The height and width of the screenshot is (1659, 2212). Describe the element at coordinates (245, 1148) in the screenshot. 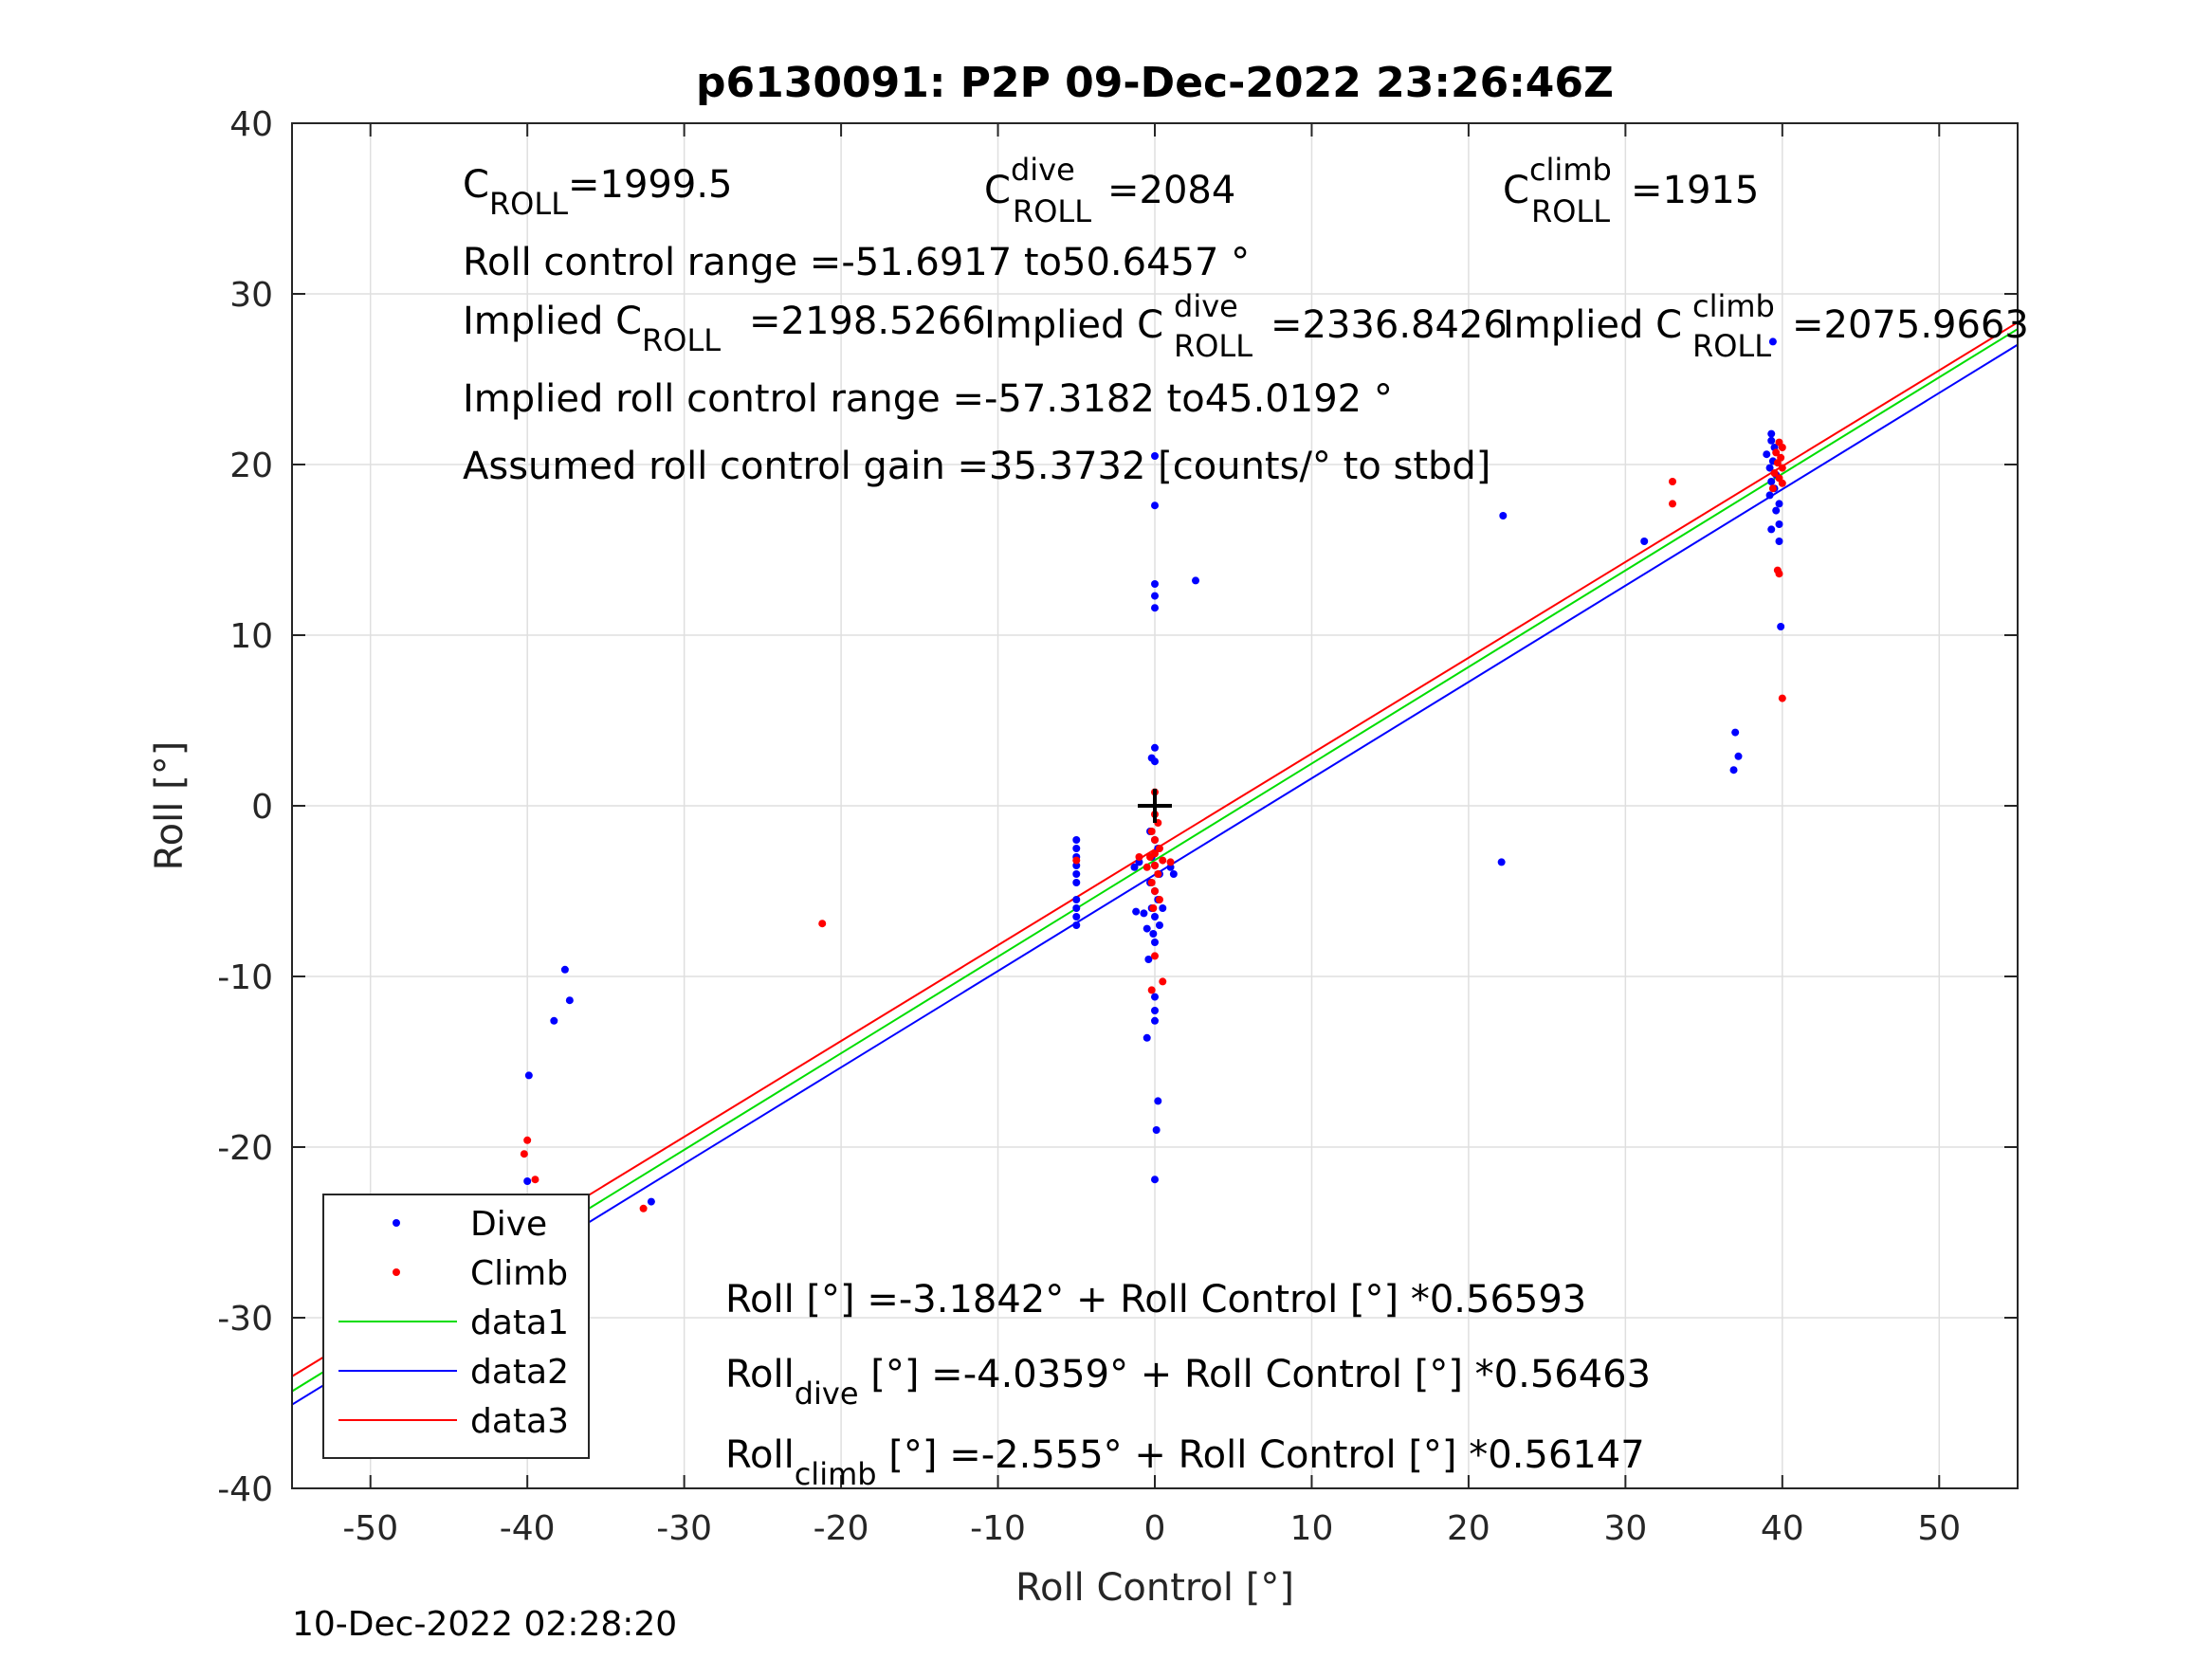

I see `y-tick-label: -20` at that location.